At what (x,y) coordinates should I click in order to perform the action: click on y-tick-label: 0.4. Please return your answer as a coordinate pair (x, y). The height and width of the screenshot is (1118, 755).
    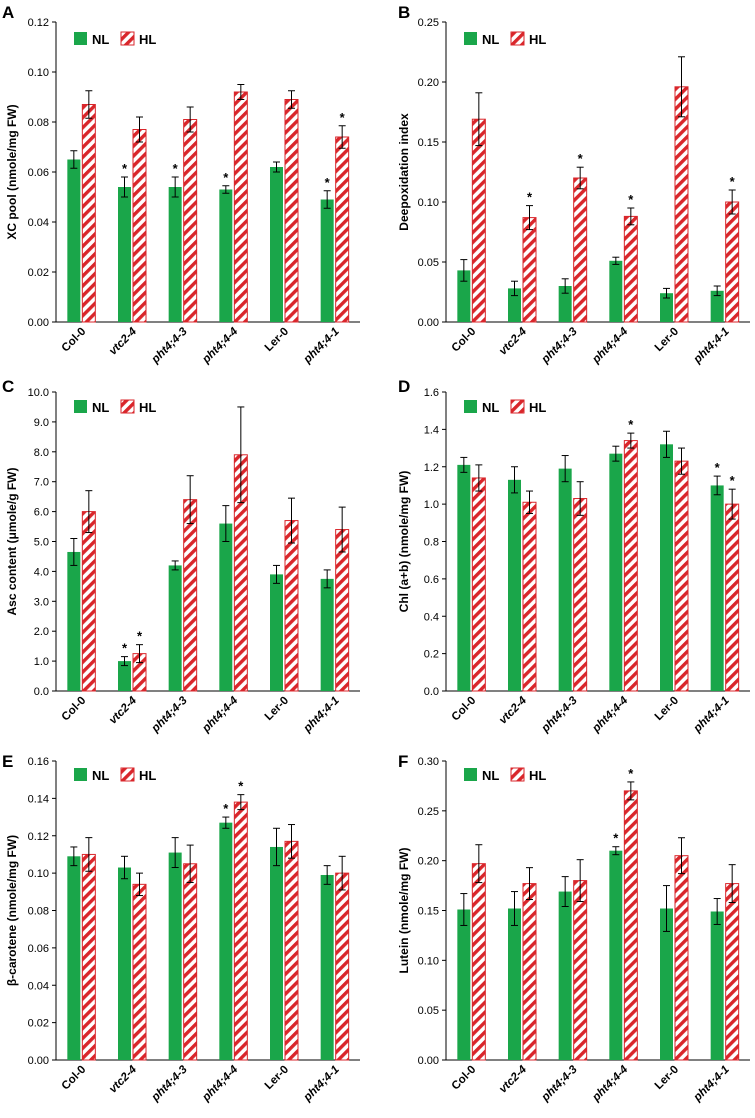
    Looking at the image, I should click on (431, 617).